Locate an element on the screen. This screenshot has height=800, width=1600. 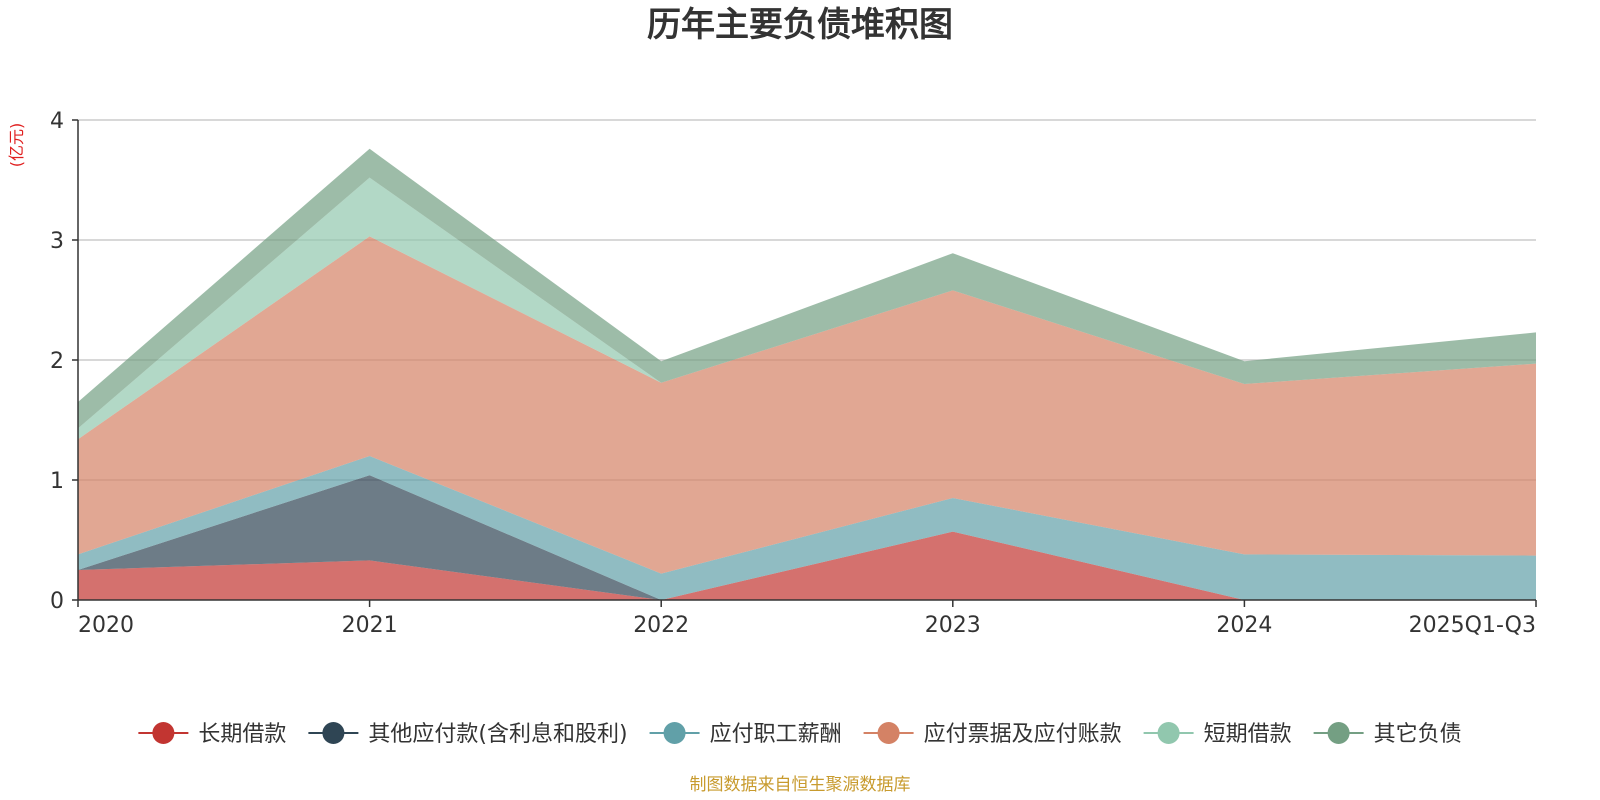
legend-item-4: 短期借款 is located at coordinates (1217, 734).